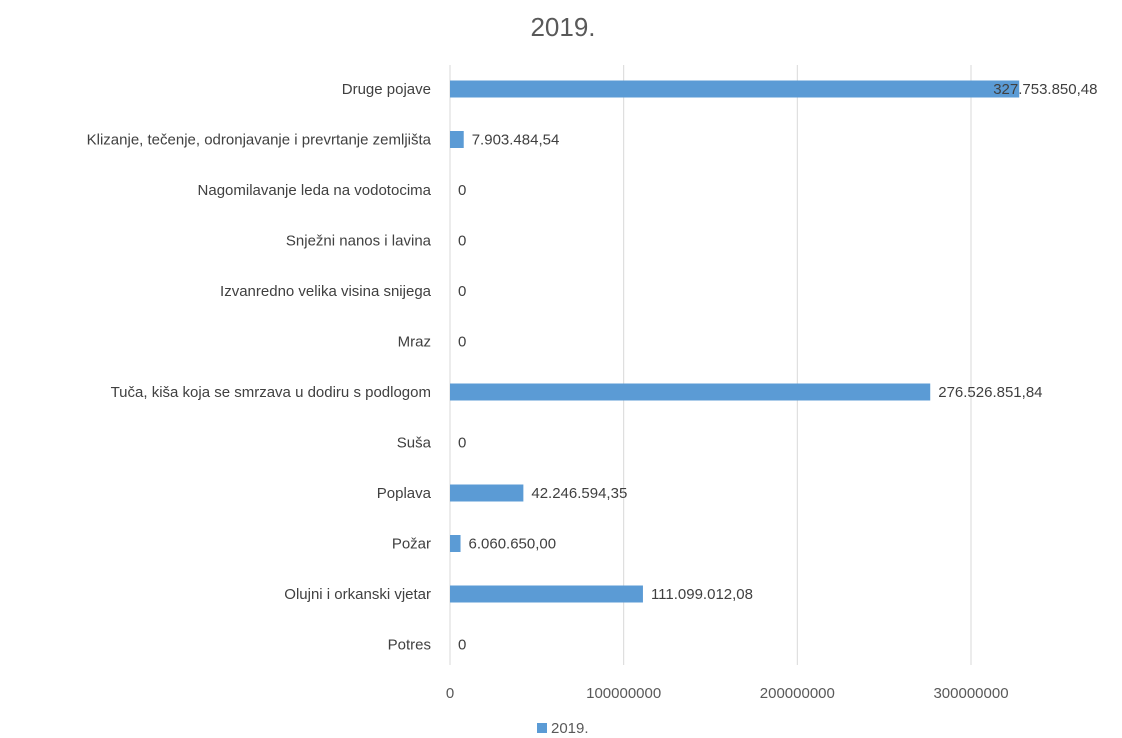  I want to click on category-label: Olujni i orkanski vjetar, so click(357, 594).